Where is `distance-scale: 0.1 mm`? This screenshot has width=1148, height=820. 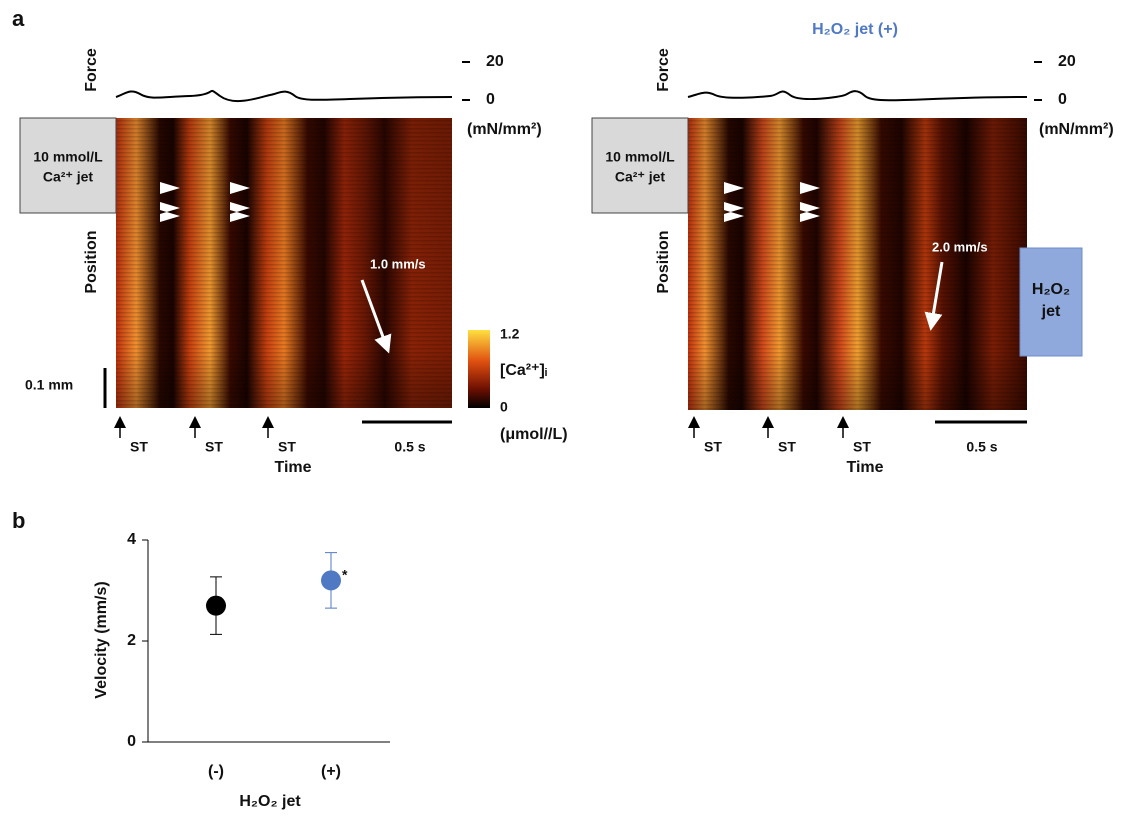
distance-scale: 0.1 mm is located at coordinates (49, 385).